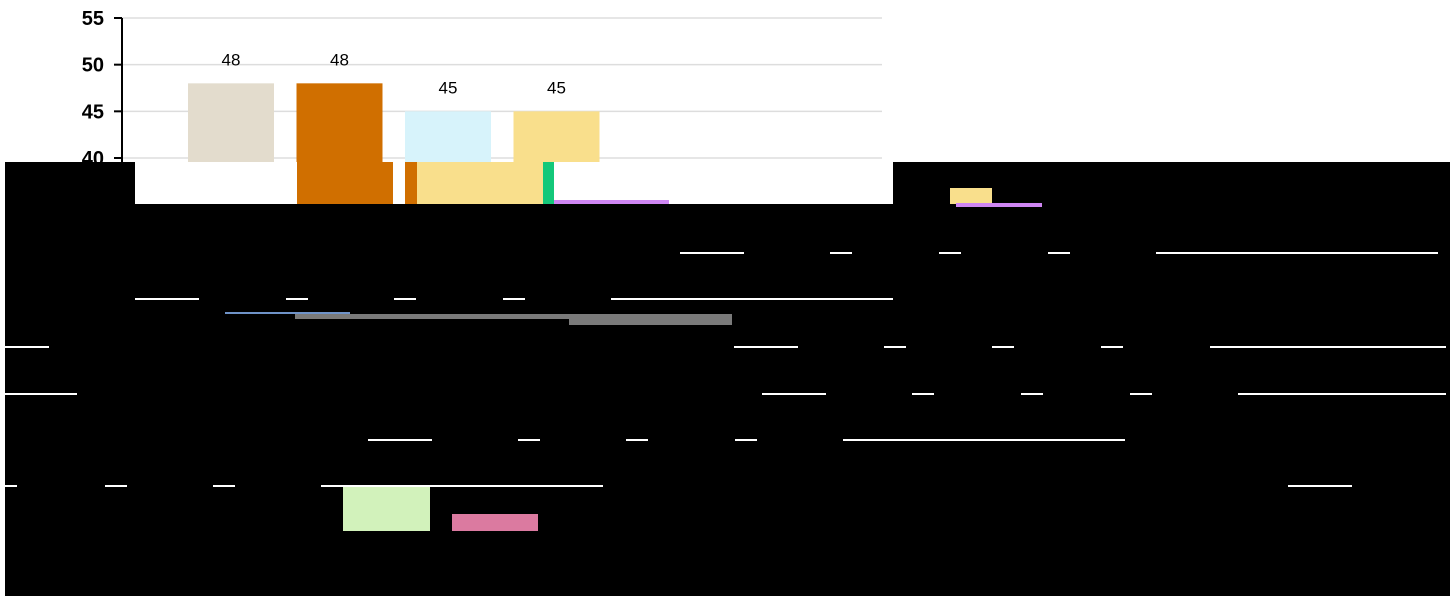  I want to click on y-tick-label: 45, so click(93, 112).